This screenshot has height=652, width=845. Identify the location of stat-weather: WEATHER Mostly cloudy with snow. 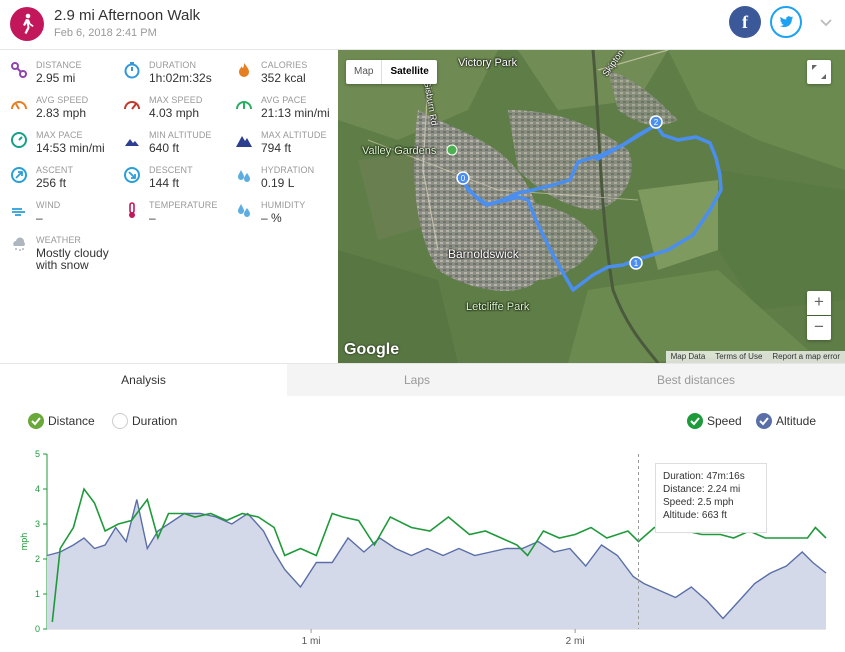
(57, 252).